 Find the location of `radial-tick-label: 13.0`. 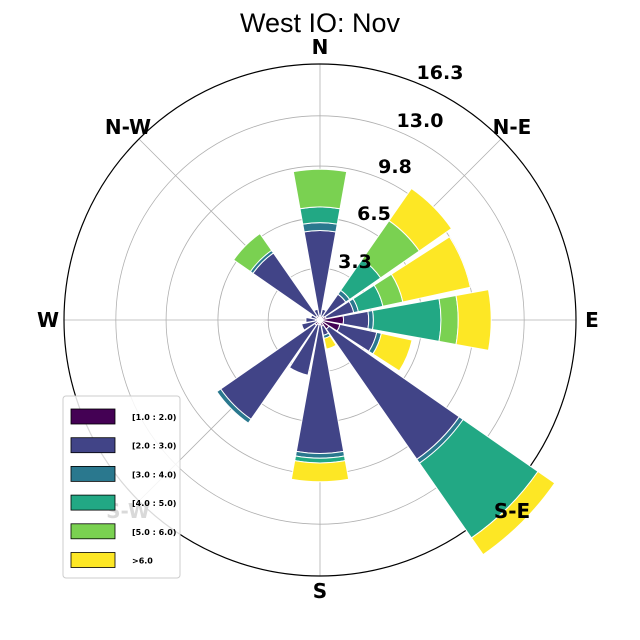

radial-tick-label: 13.0 is located at coordinates (420, 121).